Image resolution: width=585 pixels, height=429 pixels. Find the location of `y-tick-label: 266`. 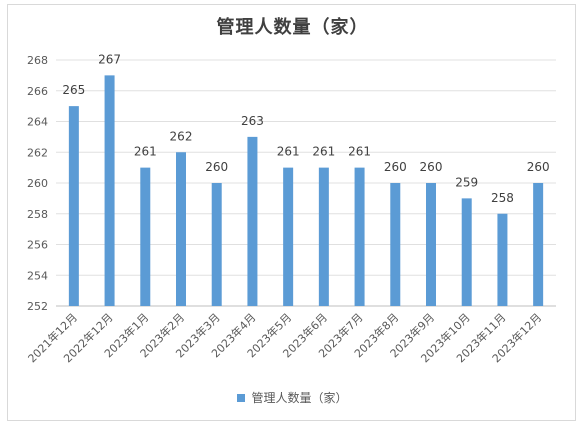

y-tick-label: 266 is located at coordinates (37, 91).